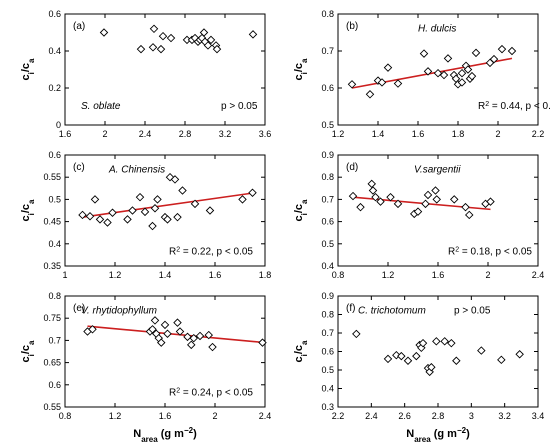 The height and width of the screenshot is (448, 550). I want to click on y-tick-label: 0.45, so click(52, 222).